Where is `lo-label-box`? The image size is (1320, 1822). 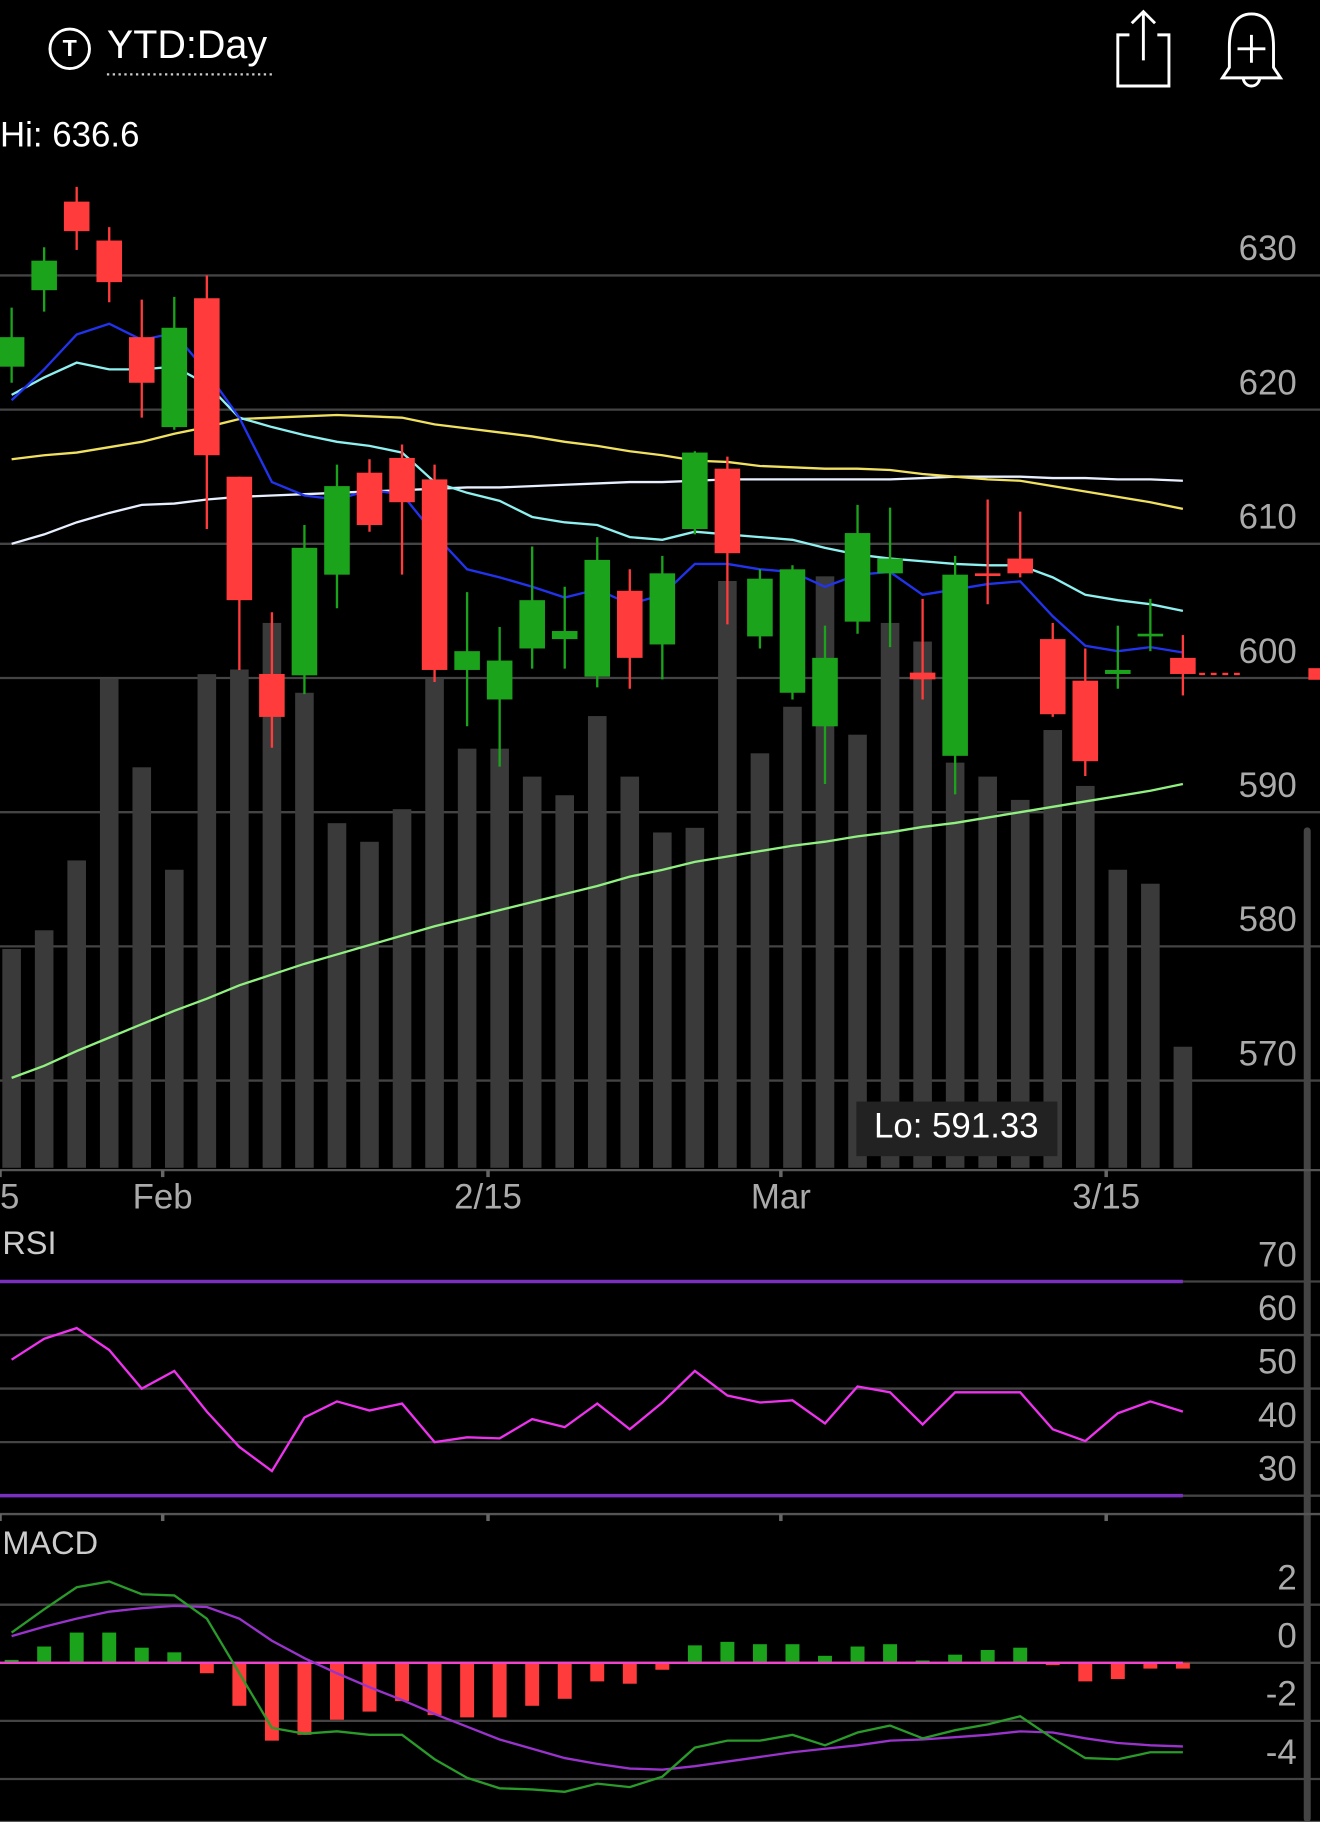
lo-label-box is located at coordinates (957, 1129).